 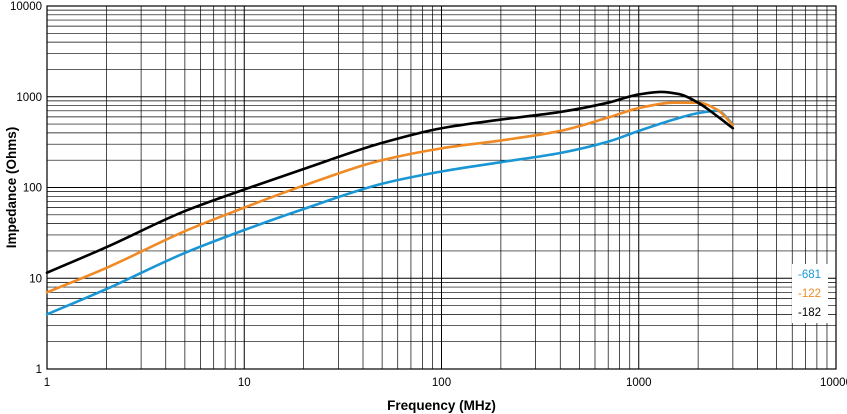 What do you see at coordinates (441, 383) in the screenshot?
I see `x-tick-label: 100` at bounding box center [441, 383].